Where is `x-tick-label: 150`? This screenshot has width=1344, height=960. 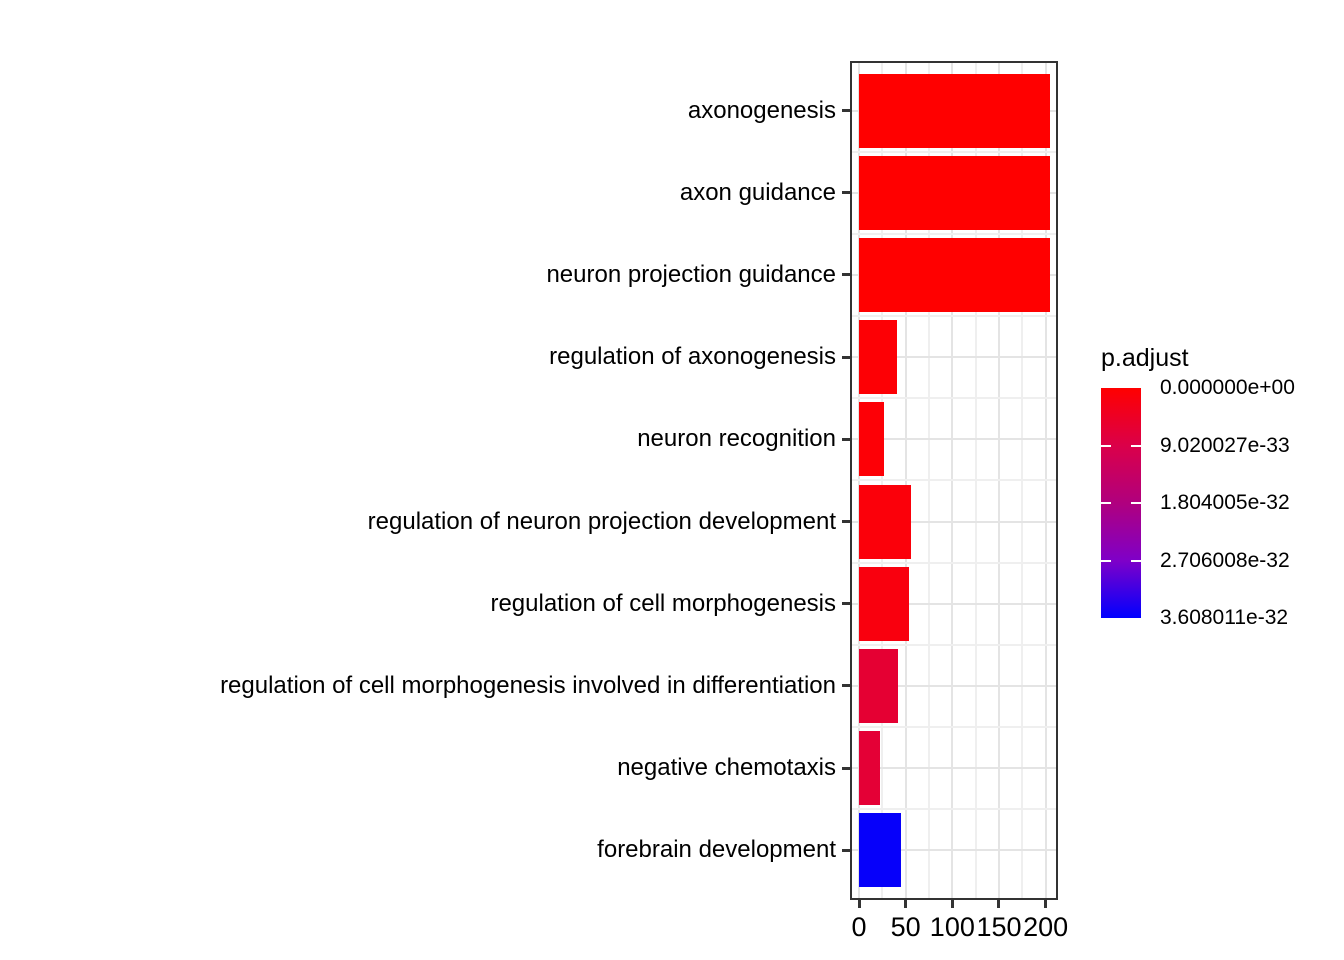
x-tick-label: 150 is located at coordinates (999, 927).